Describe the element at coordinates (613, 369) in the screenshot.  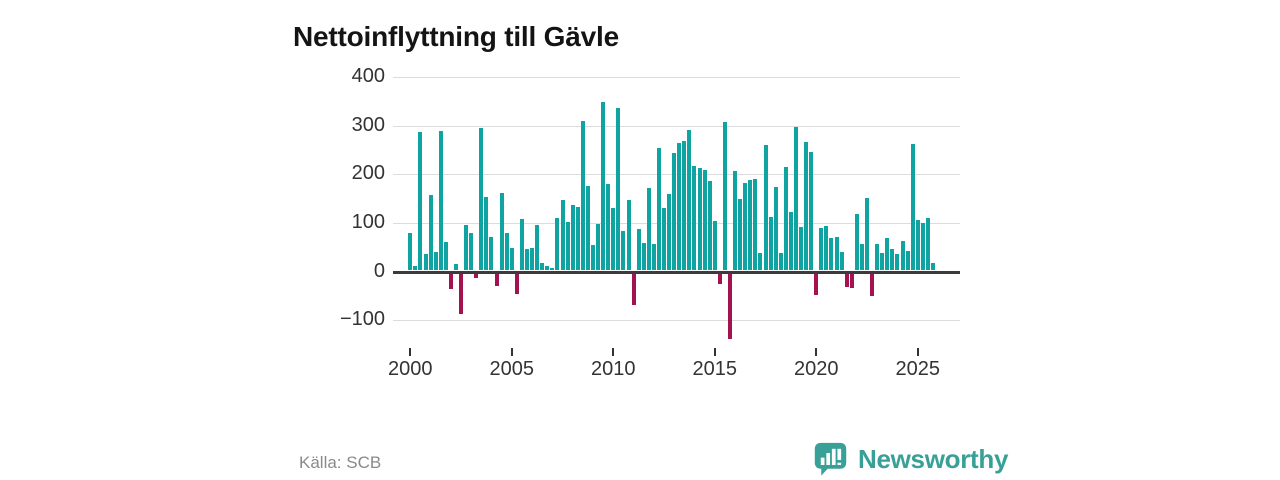
I see `x-axis-label: 2010` at that location.